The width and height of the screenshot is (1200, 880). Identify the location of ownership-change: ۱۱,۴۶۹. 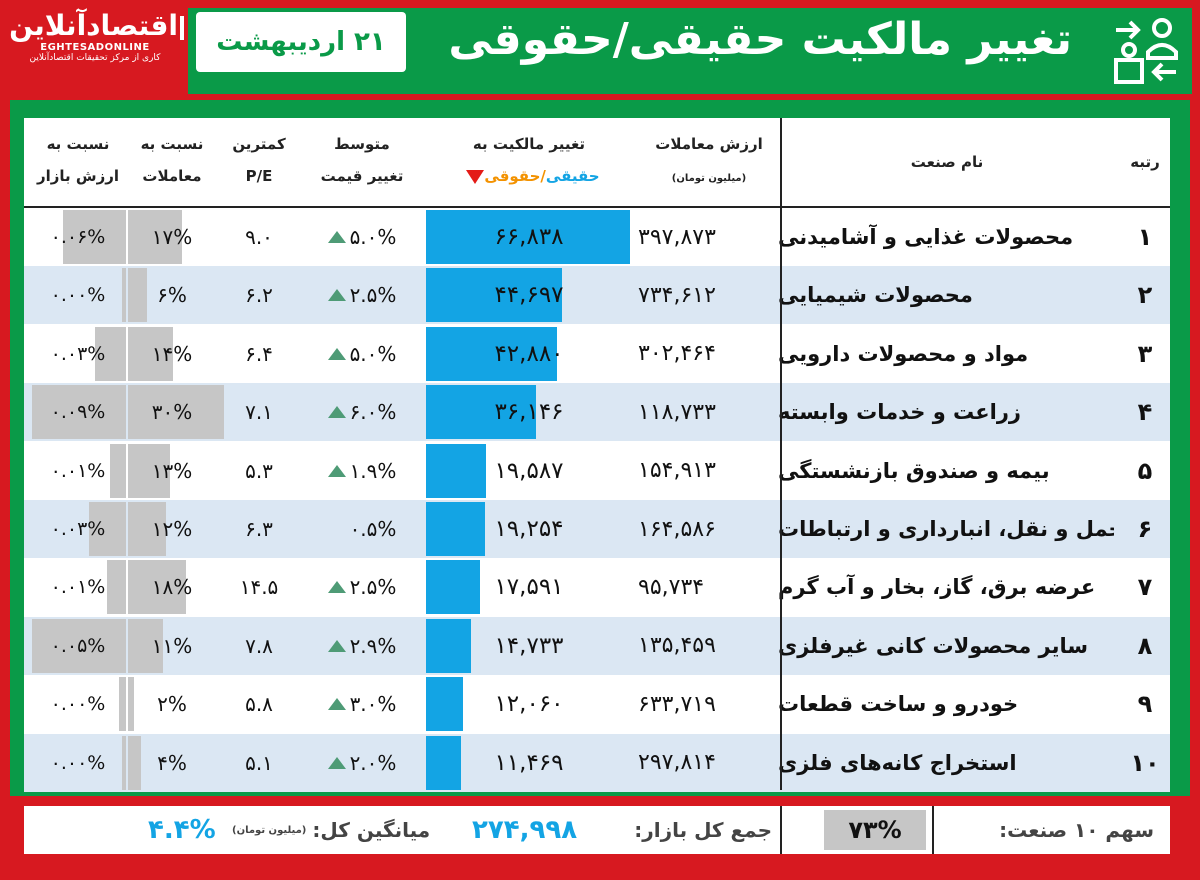
(529, 762).